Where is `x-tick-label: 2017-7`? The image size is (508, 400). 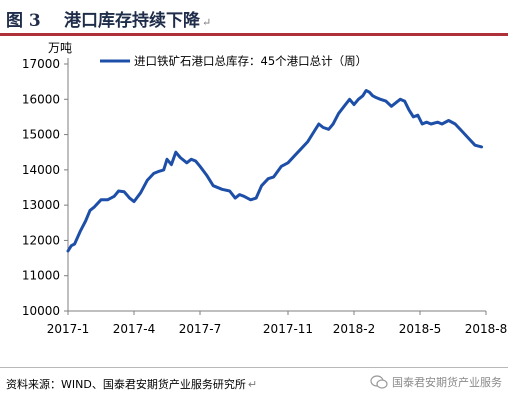
x-tick-label: 2017-7 is located at coordinates (200, 329).